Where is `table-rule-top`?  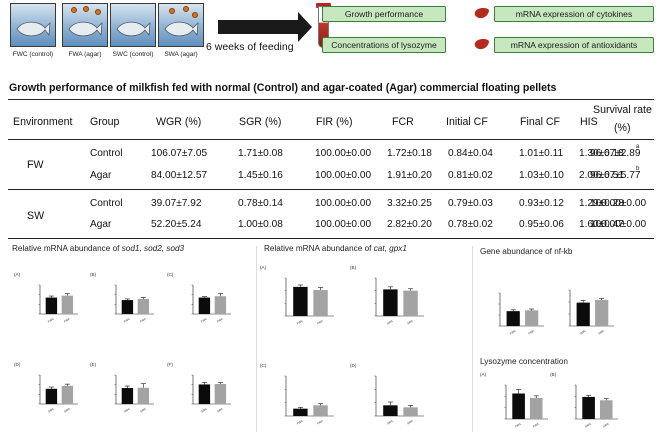
table-rule-top is located at coordinates (331, 99).